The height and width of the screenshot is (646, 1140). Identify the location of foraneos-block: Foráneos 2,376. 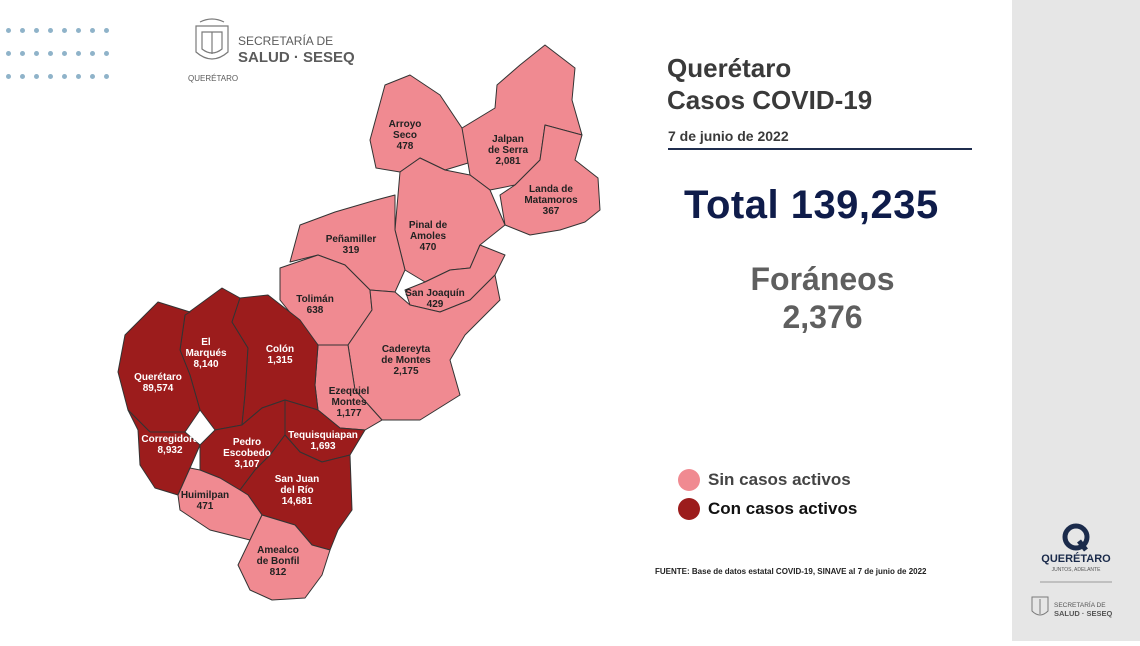
(822, 298).